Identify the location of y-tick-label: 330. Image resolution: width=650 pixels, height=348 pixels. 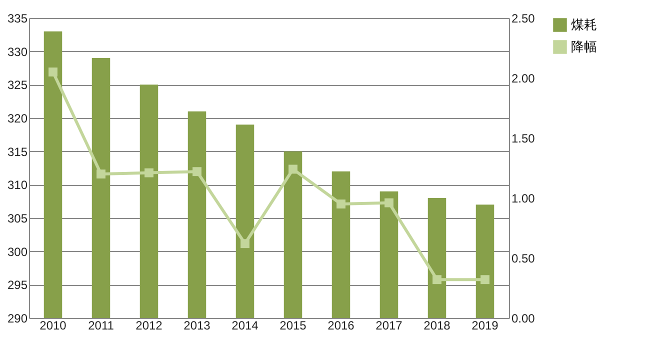
(17, 51).